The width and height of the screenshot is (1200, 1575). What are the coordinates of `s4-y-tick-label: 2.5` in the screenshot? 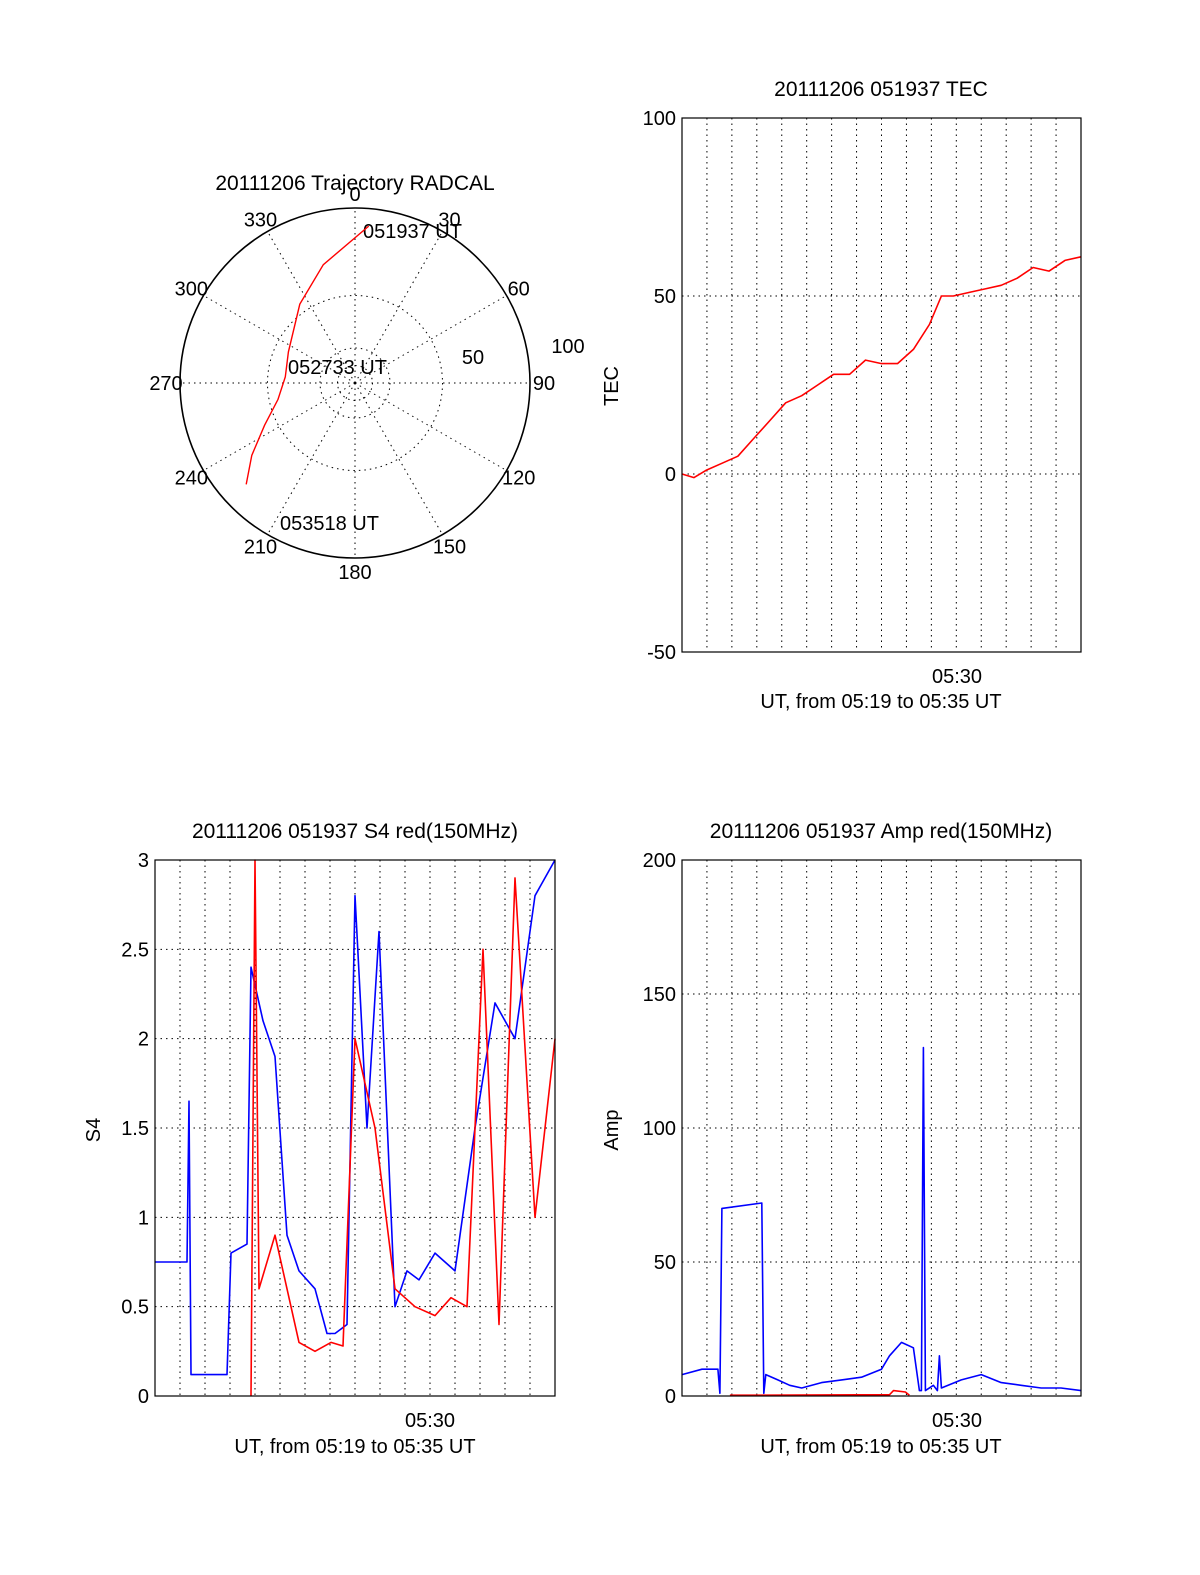 It's located at (135, 950).